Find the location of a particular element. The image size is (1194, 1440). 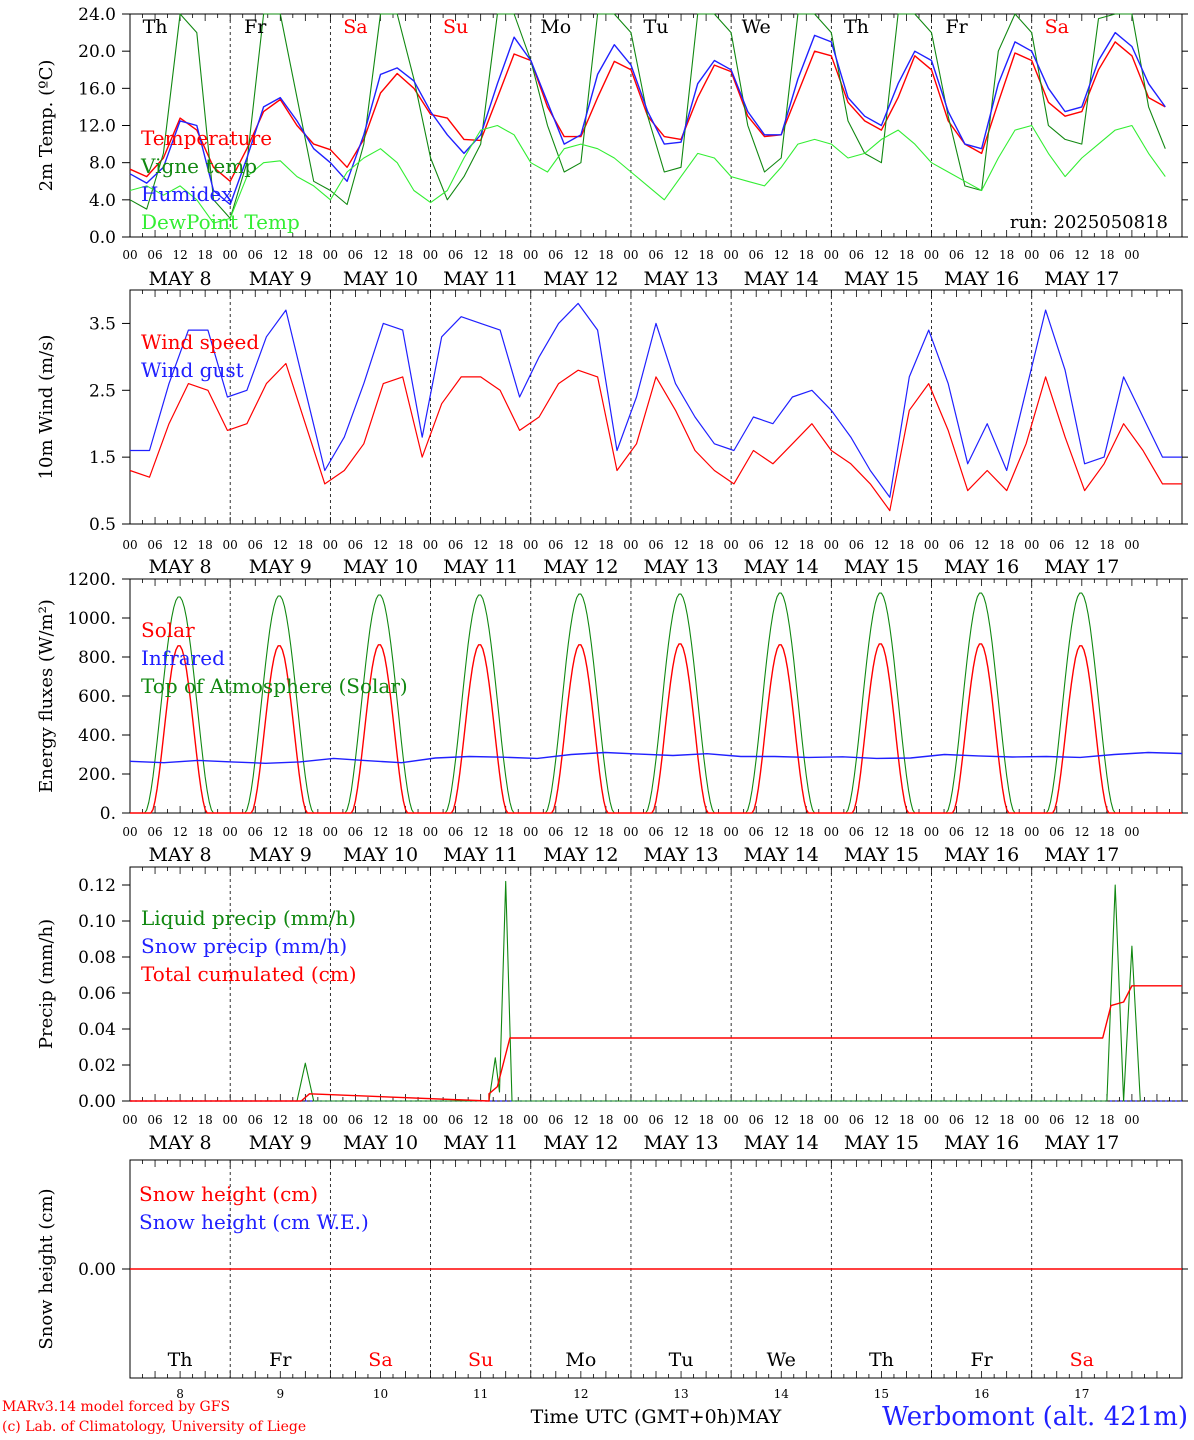

temp-legend-4: DewPoint Temp is located at coordinates (220, 222).